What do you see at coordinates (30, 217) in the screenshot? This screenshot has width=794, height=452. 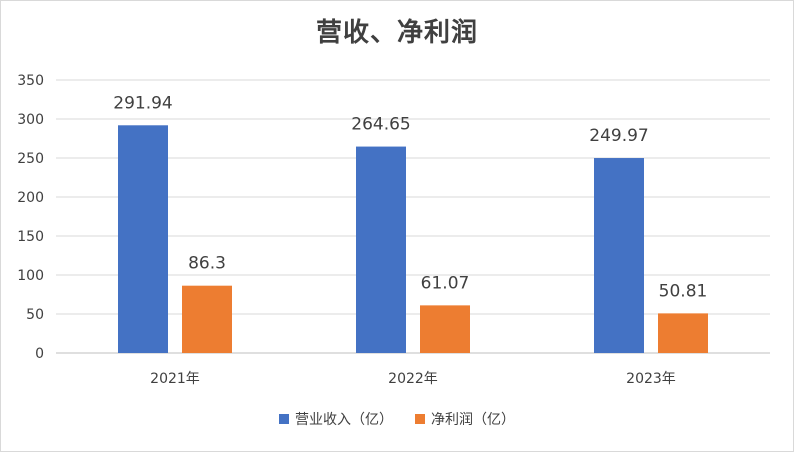 I see `y-axis-ticks: 0 50 100 150 200 250 300 350` at bounding box center [30, 217].